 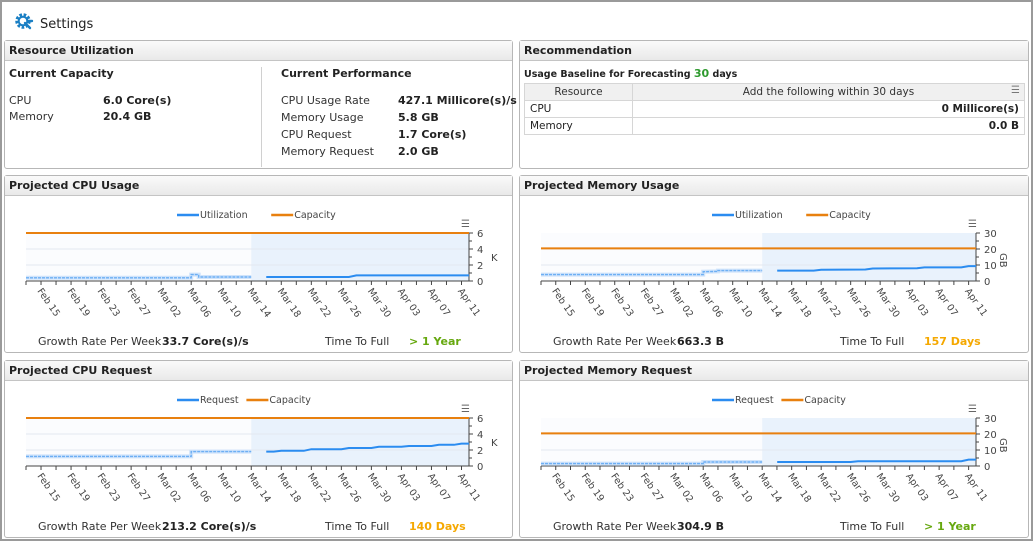 I want to click on column-header-add-label: Add the following within 30 days, so click(x=828, y=92).